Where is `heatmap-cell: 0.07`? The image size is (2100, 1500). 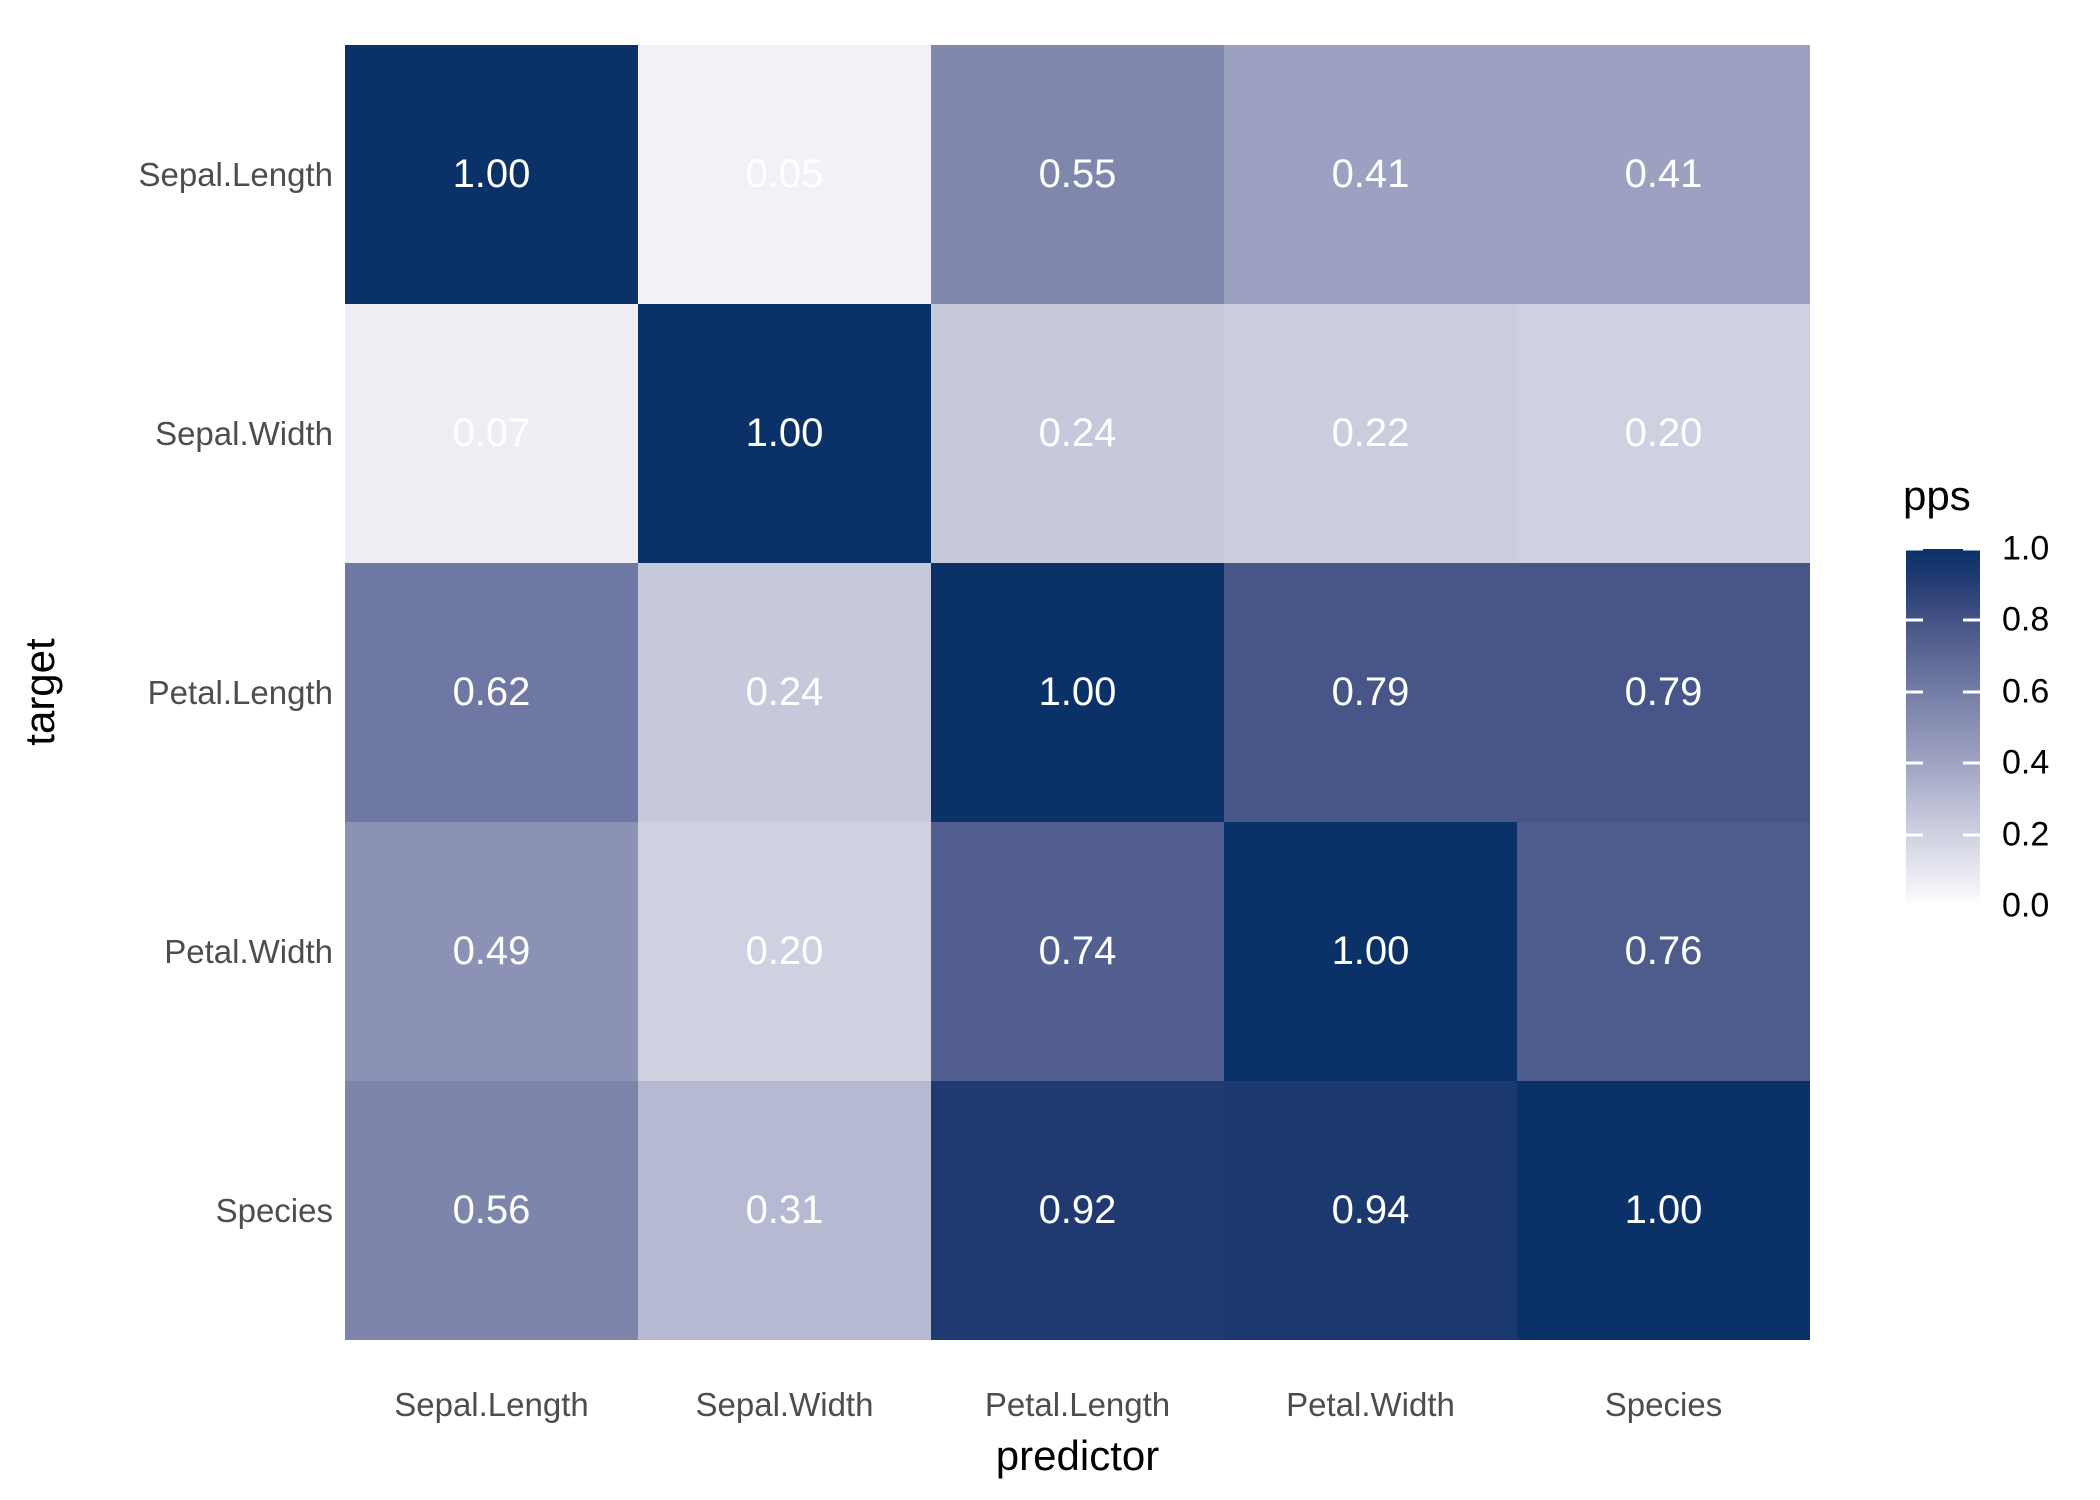 heatmap-cell: 0.07 is located at coordinates (491, 433).